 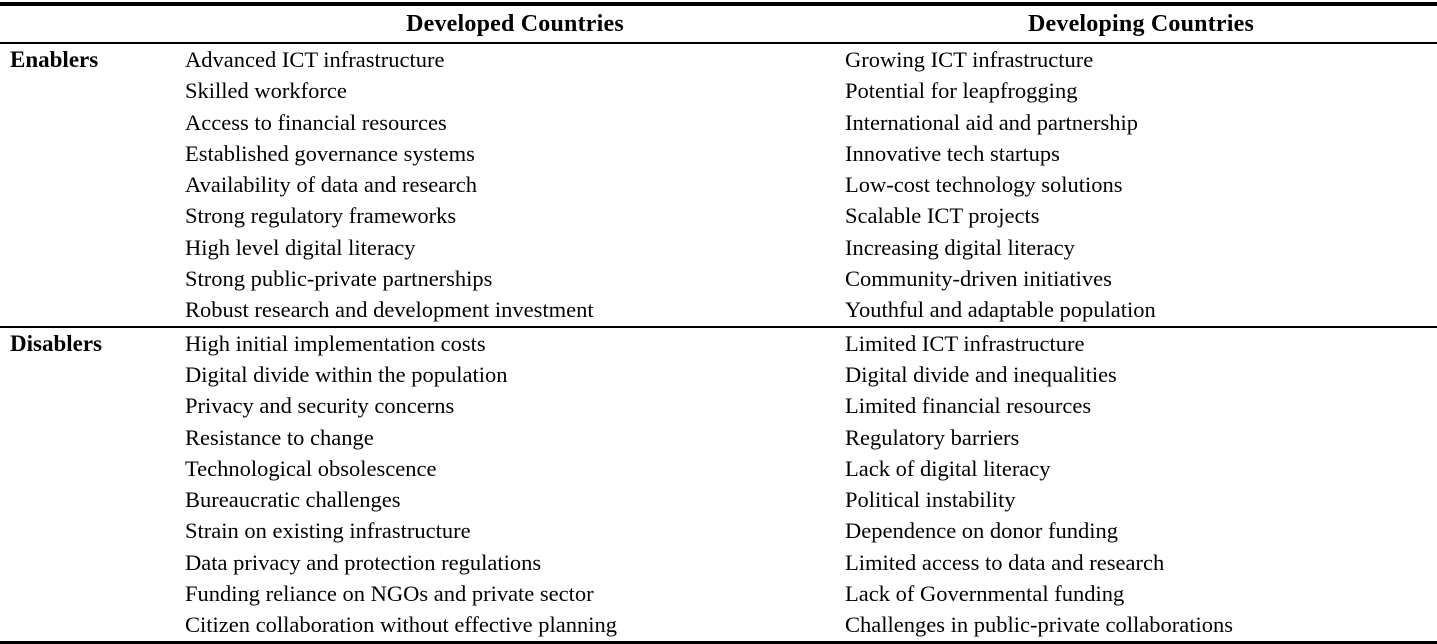 I want to click on column-header-developing-countries: Developing Countries, so click(x=1141, y=23).